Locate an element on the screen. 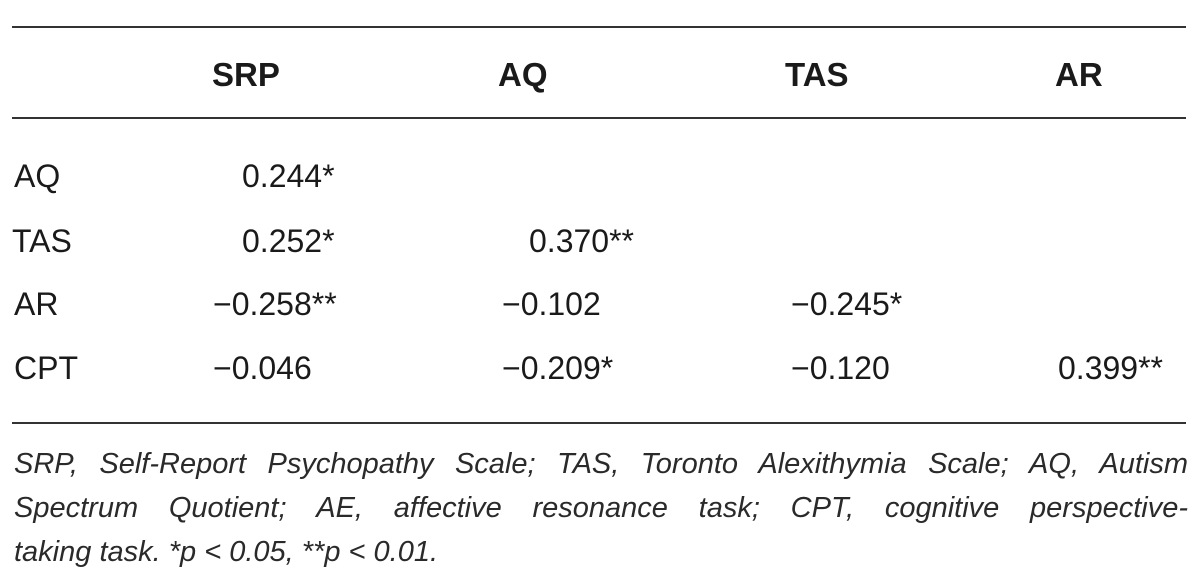 The height and width of the screenshot is (581, 1200). cell-cpt-ar: 0.399** is located at coordinates (1110, 368).